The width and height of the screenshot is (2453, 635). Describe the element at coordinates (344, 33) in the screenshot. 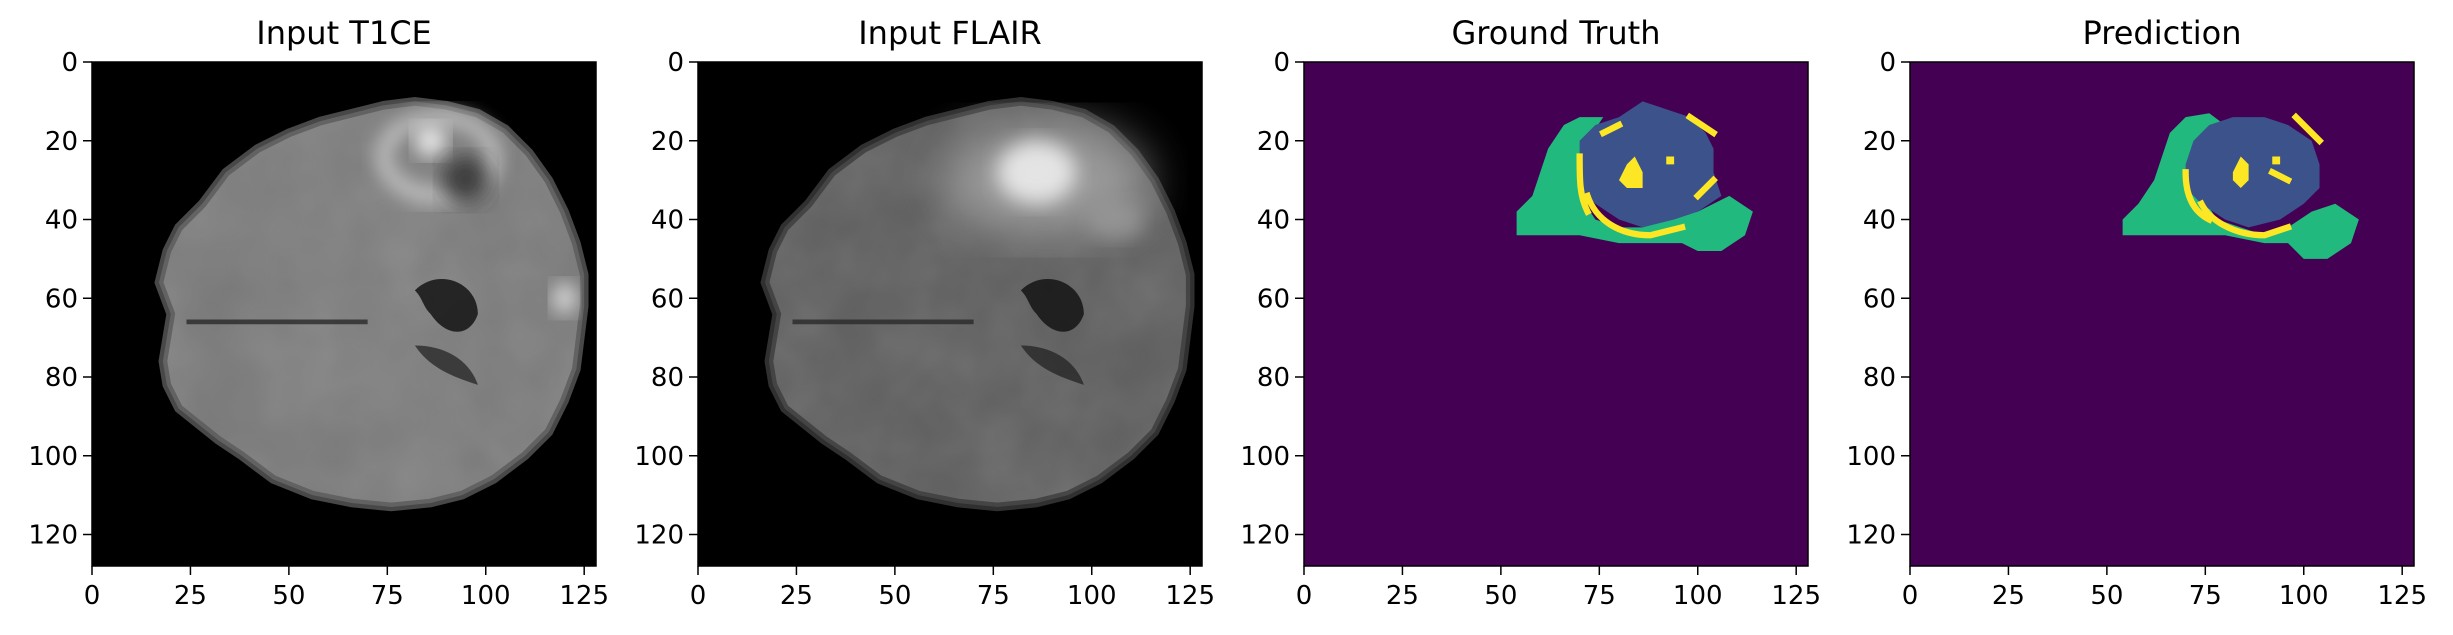

I see `panel-title: Input T1CE` at that location.